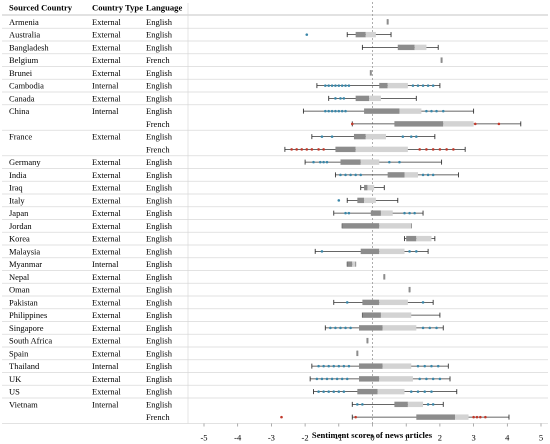 The width and height of the screenshot is (550, 444). Describe the element at coordinates (18, 175) in the screenshot. I see `table-cell-country: India` at that location.